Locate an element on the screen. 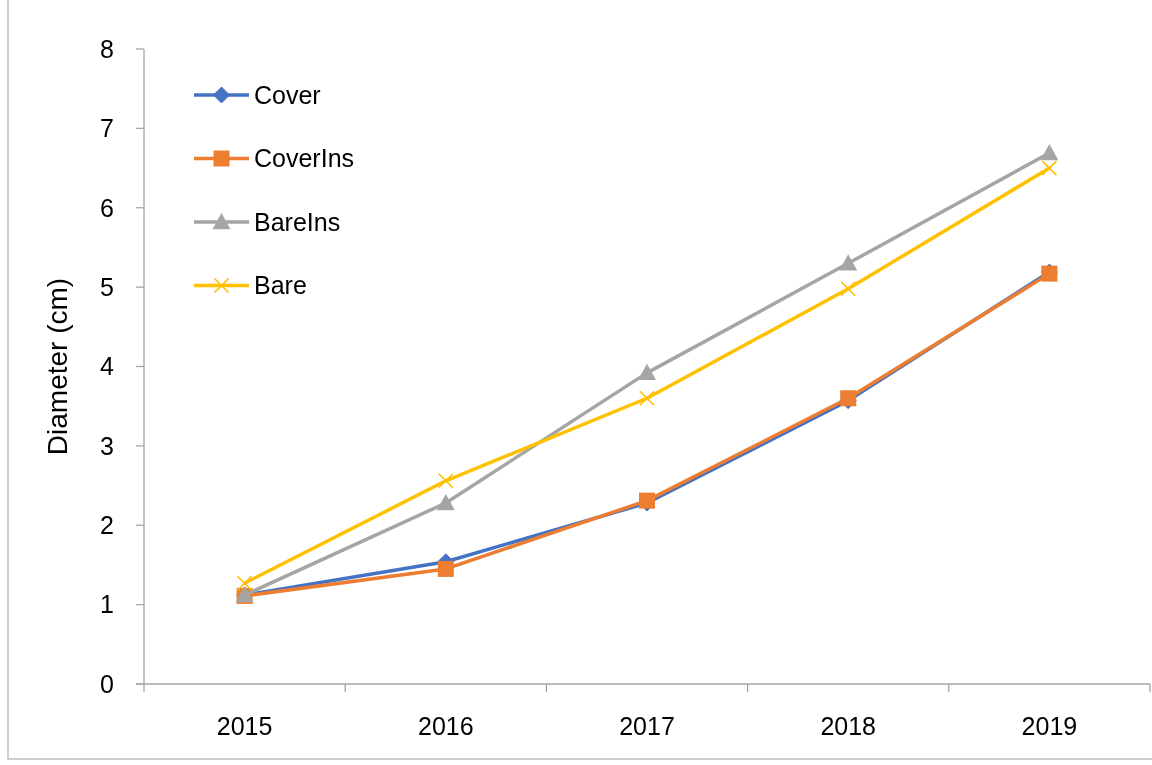  y-tick-label: 6 is located at coordinates (107, 207).